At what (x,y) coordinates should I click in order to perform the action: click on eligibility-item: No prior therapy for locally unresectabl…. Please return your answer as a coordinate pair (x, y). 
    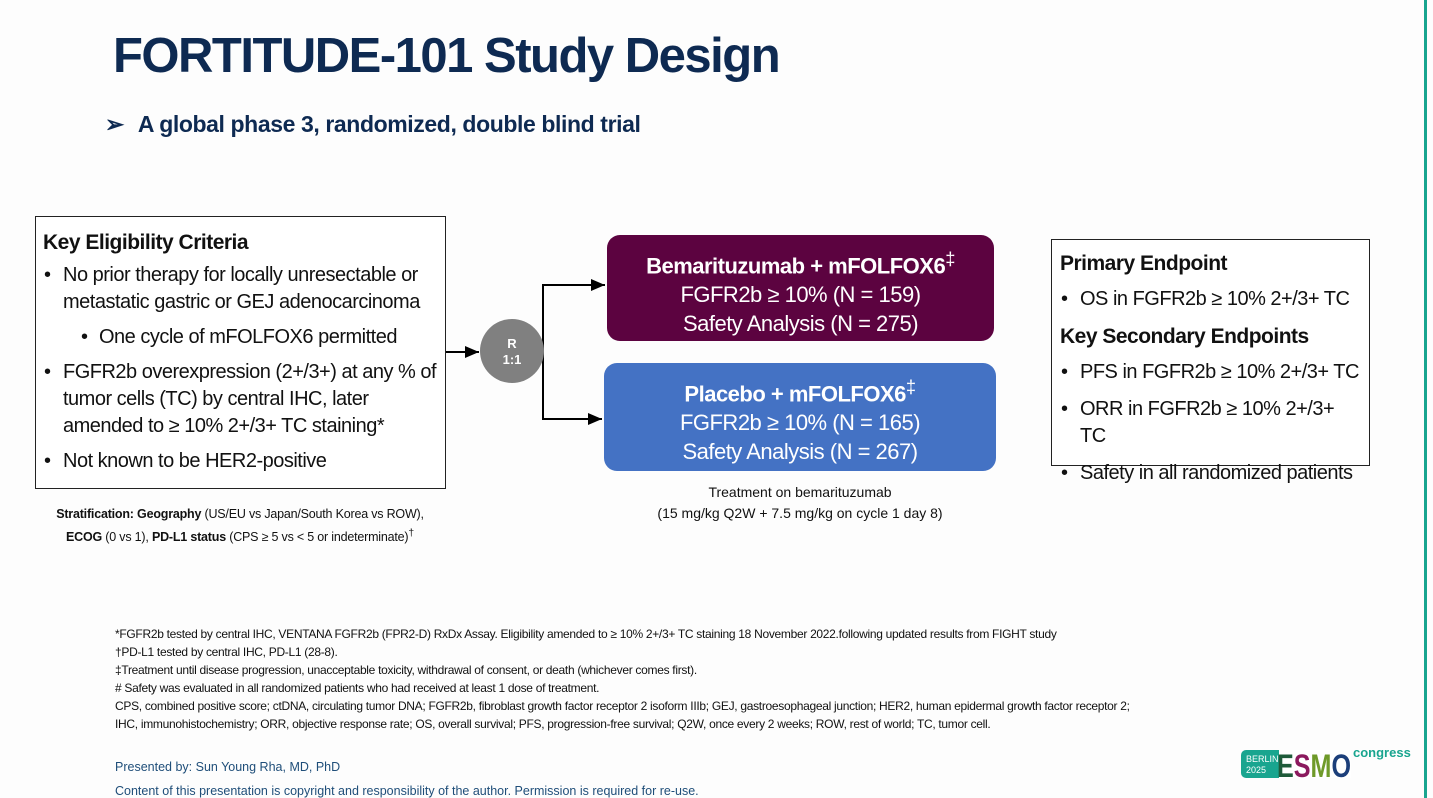
    Looking at the image, I should click on (241, 289).